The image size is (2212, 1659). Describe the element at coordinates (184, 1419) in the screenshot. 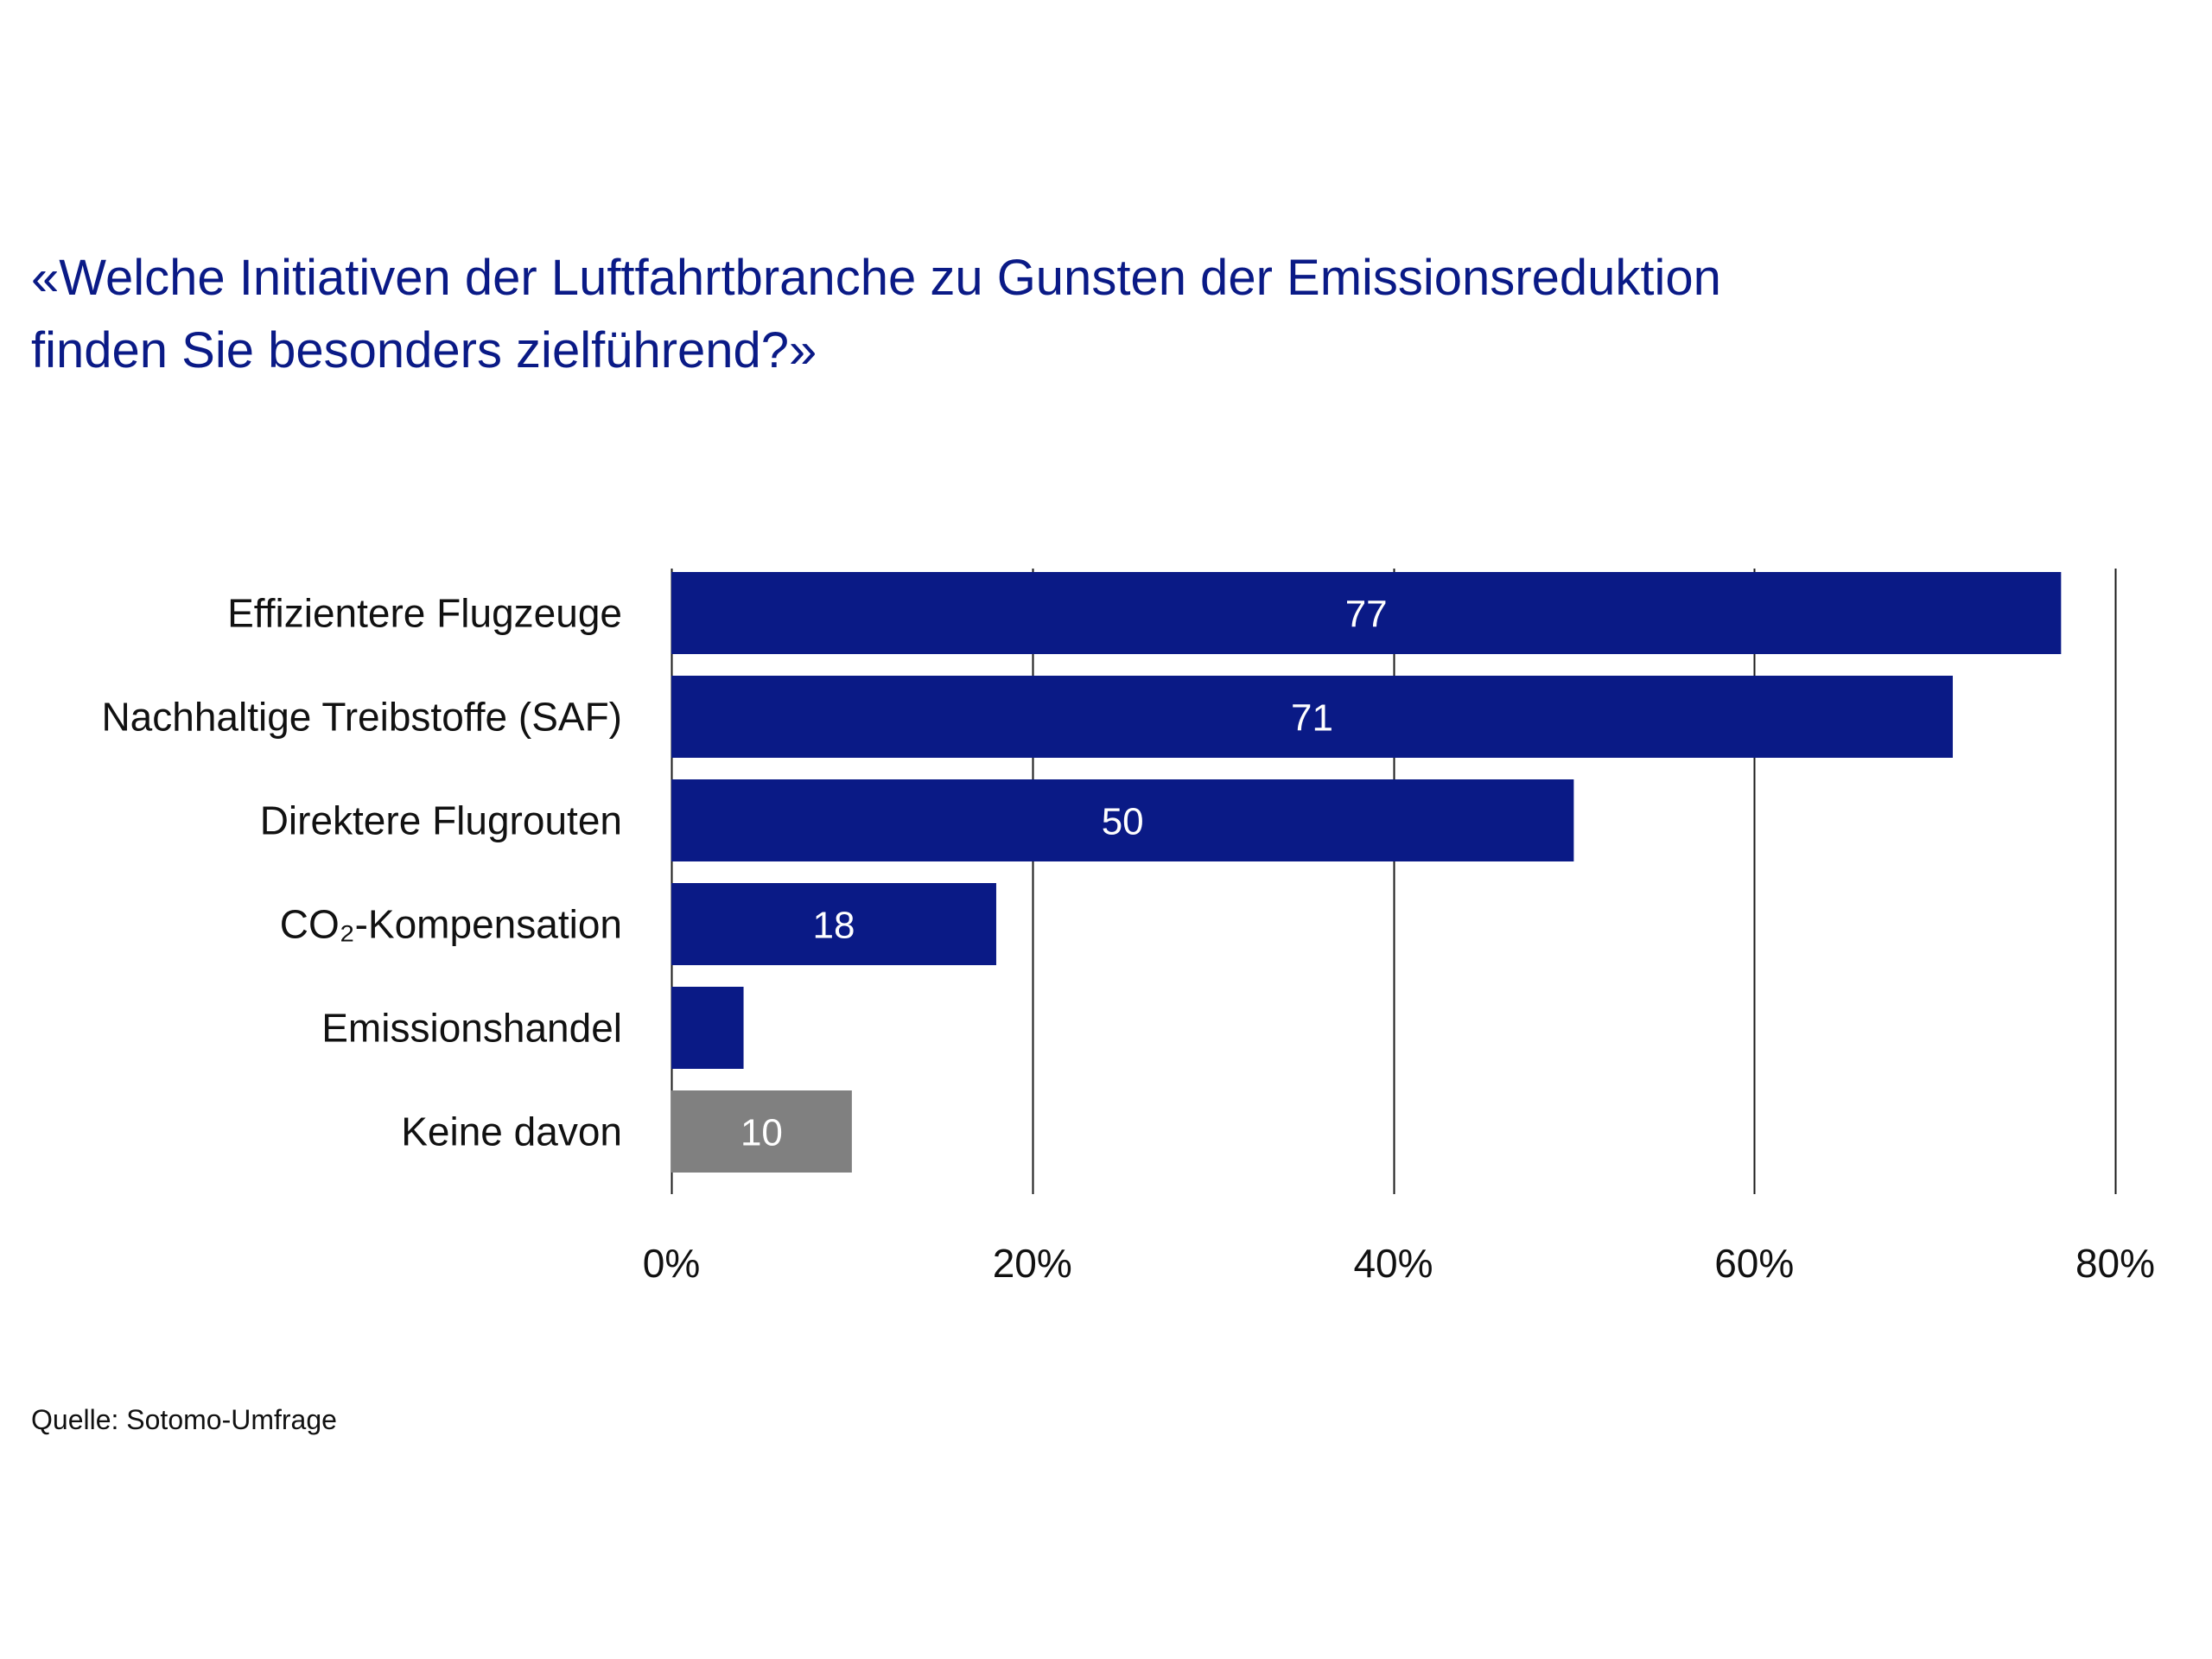

I see `source-note: Quelle: Sotomo-Umfrage` at that location.